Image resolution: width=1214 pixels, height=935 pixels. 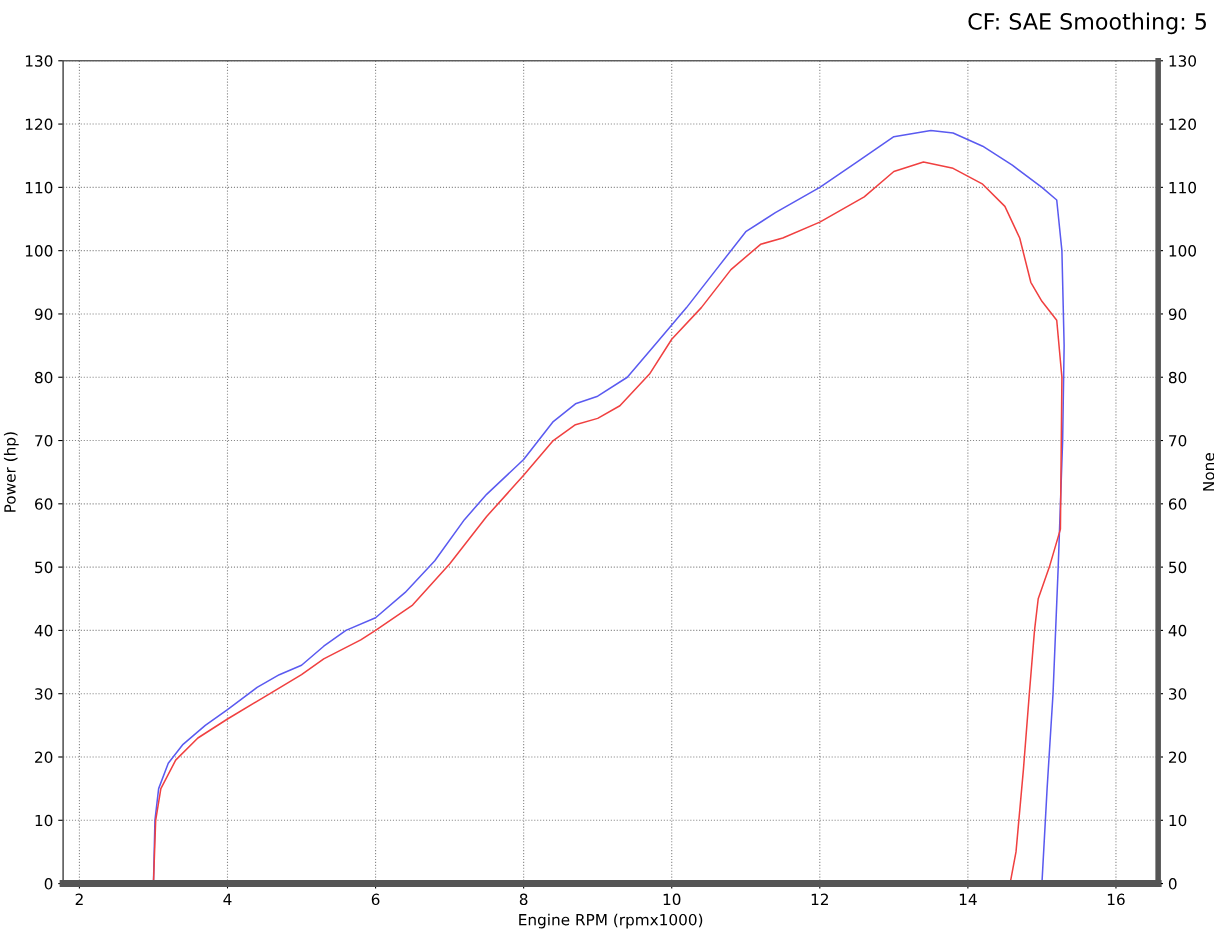 What do you see at coordinates (44, 757) in the screenshot?
I see `y-tick-label: 20` at bounding box center [44, 757].